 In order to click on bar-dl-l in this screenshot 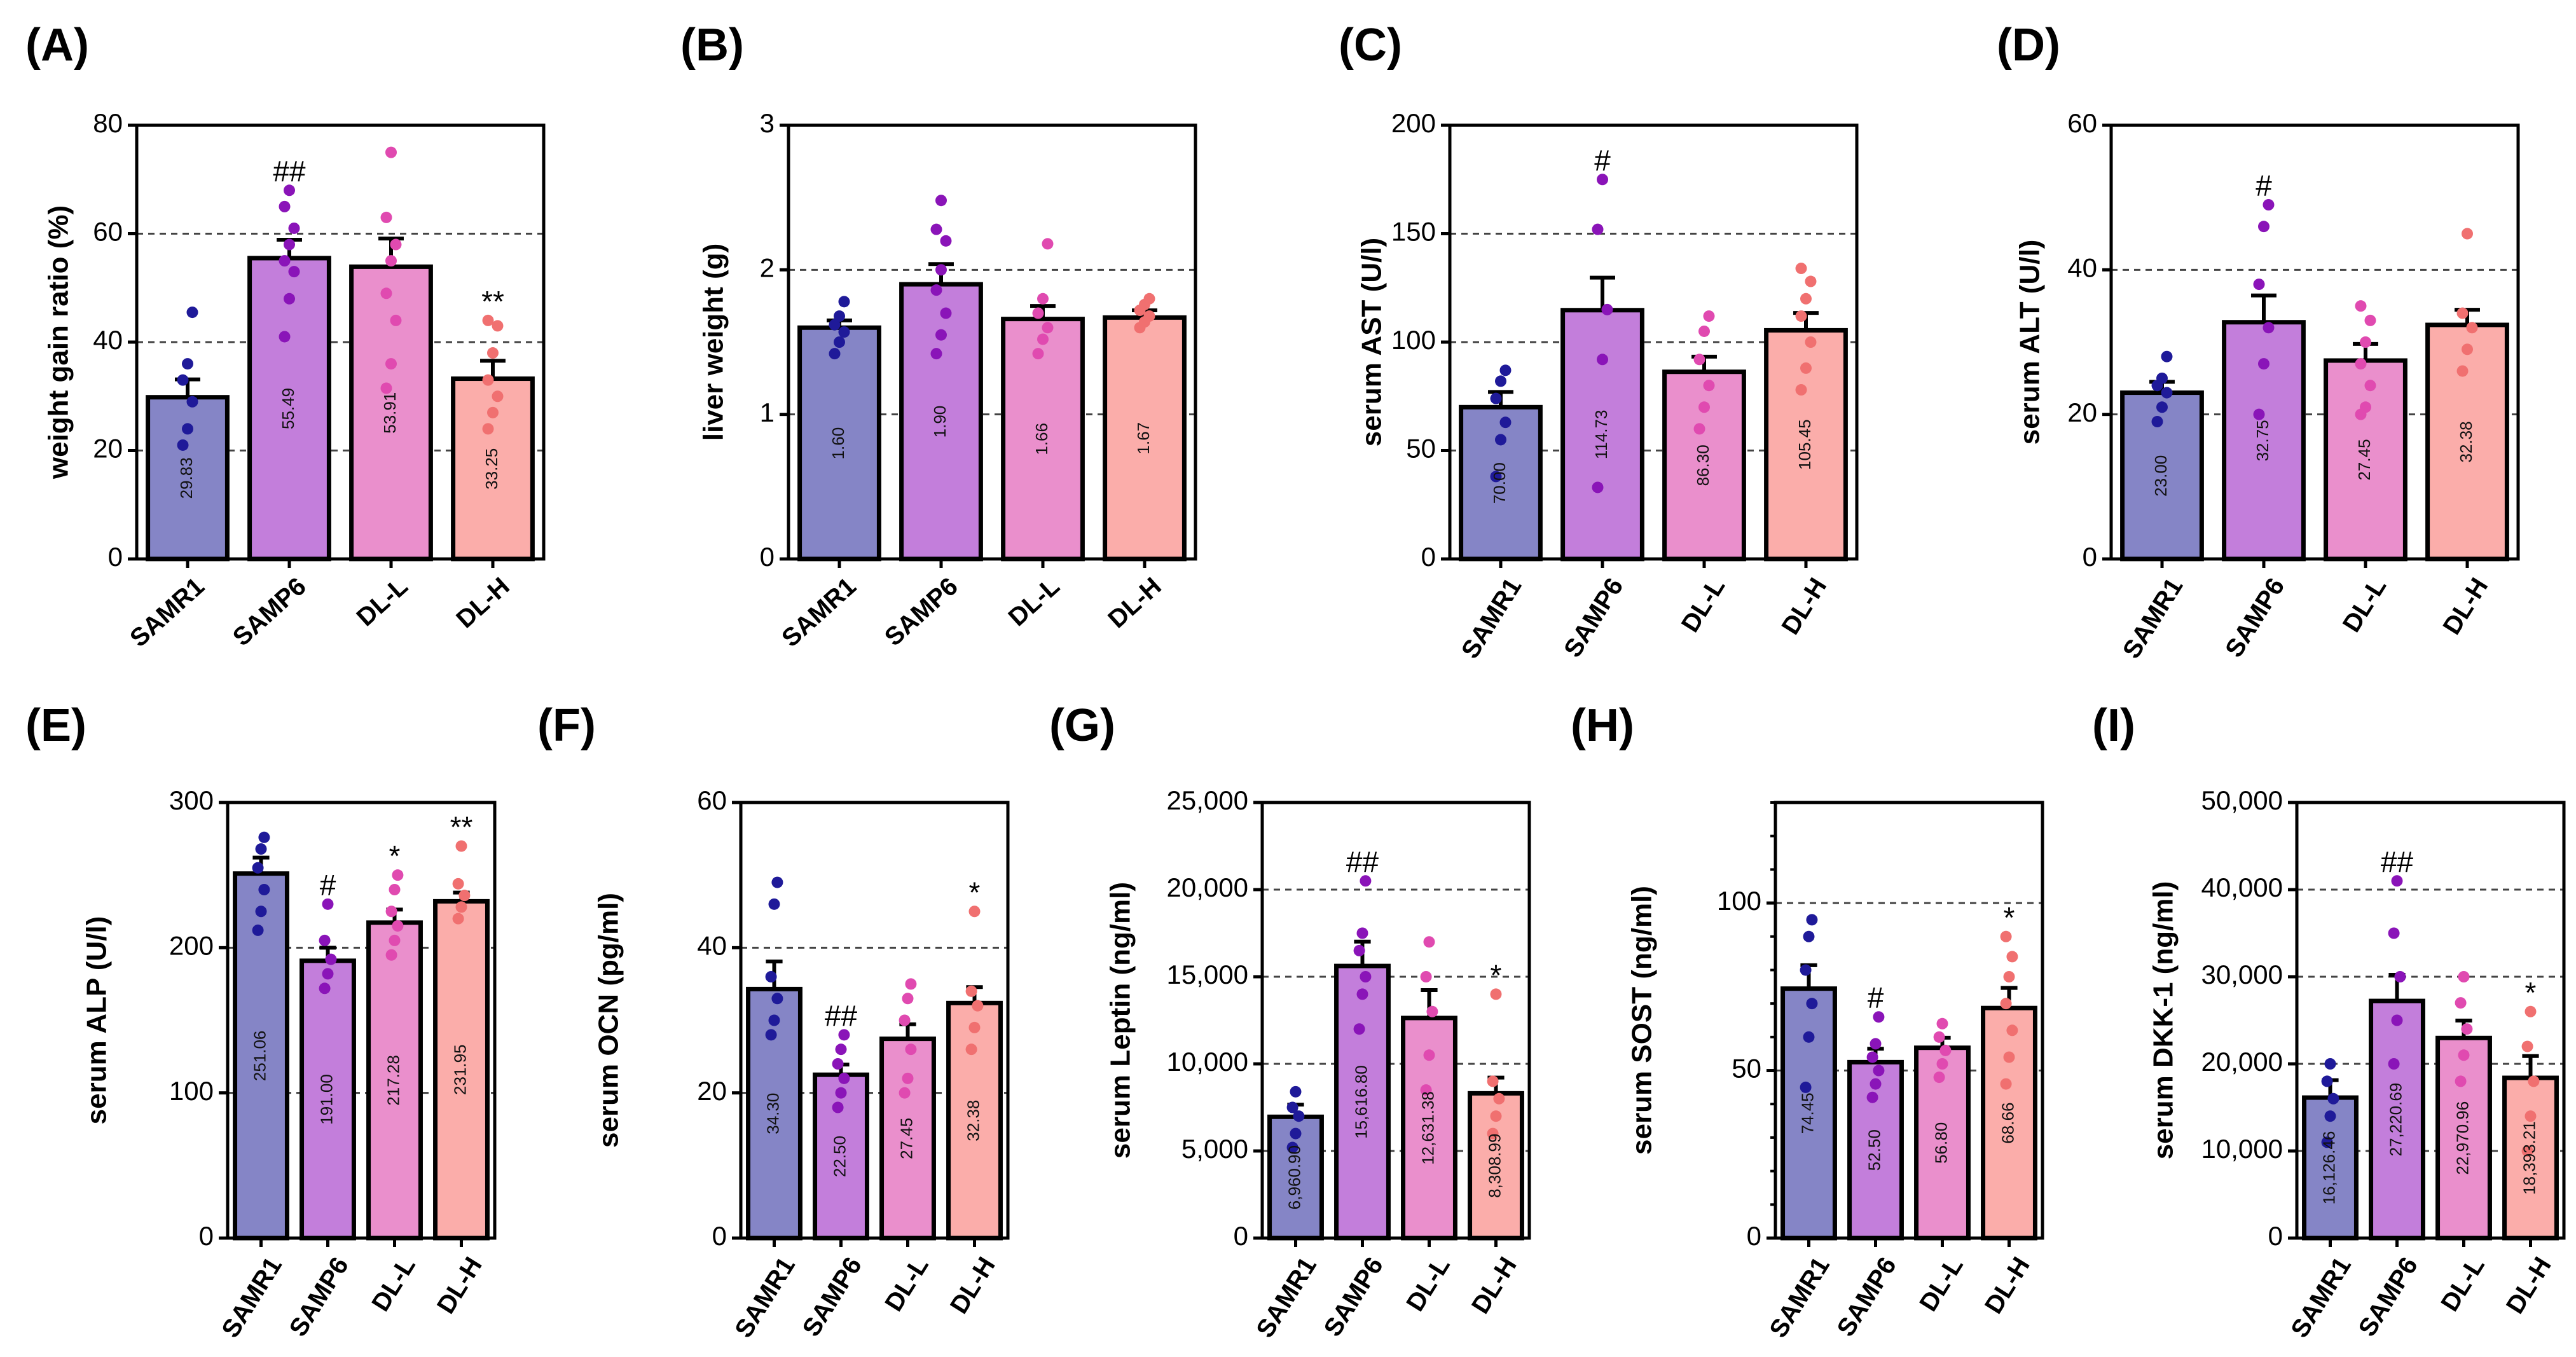, I will do `click(907, 1139)`.